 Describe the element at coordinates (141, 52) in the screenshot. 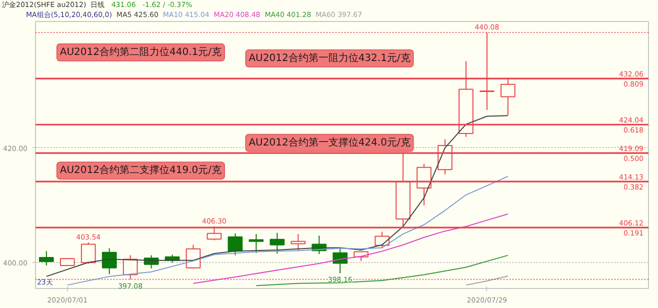

I see `annotation: AU2012合约第二阻力位440.1元/克` at that location.